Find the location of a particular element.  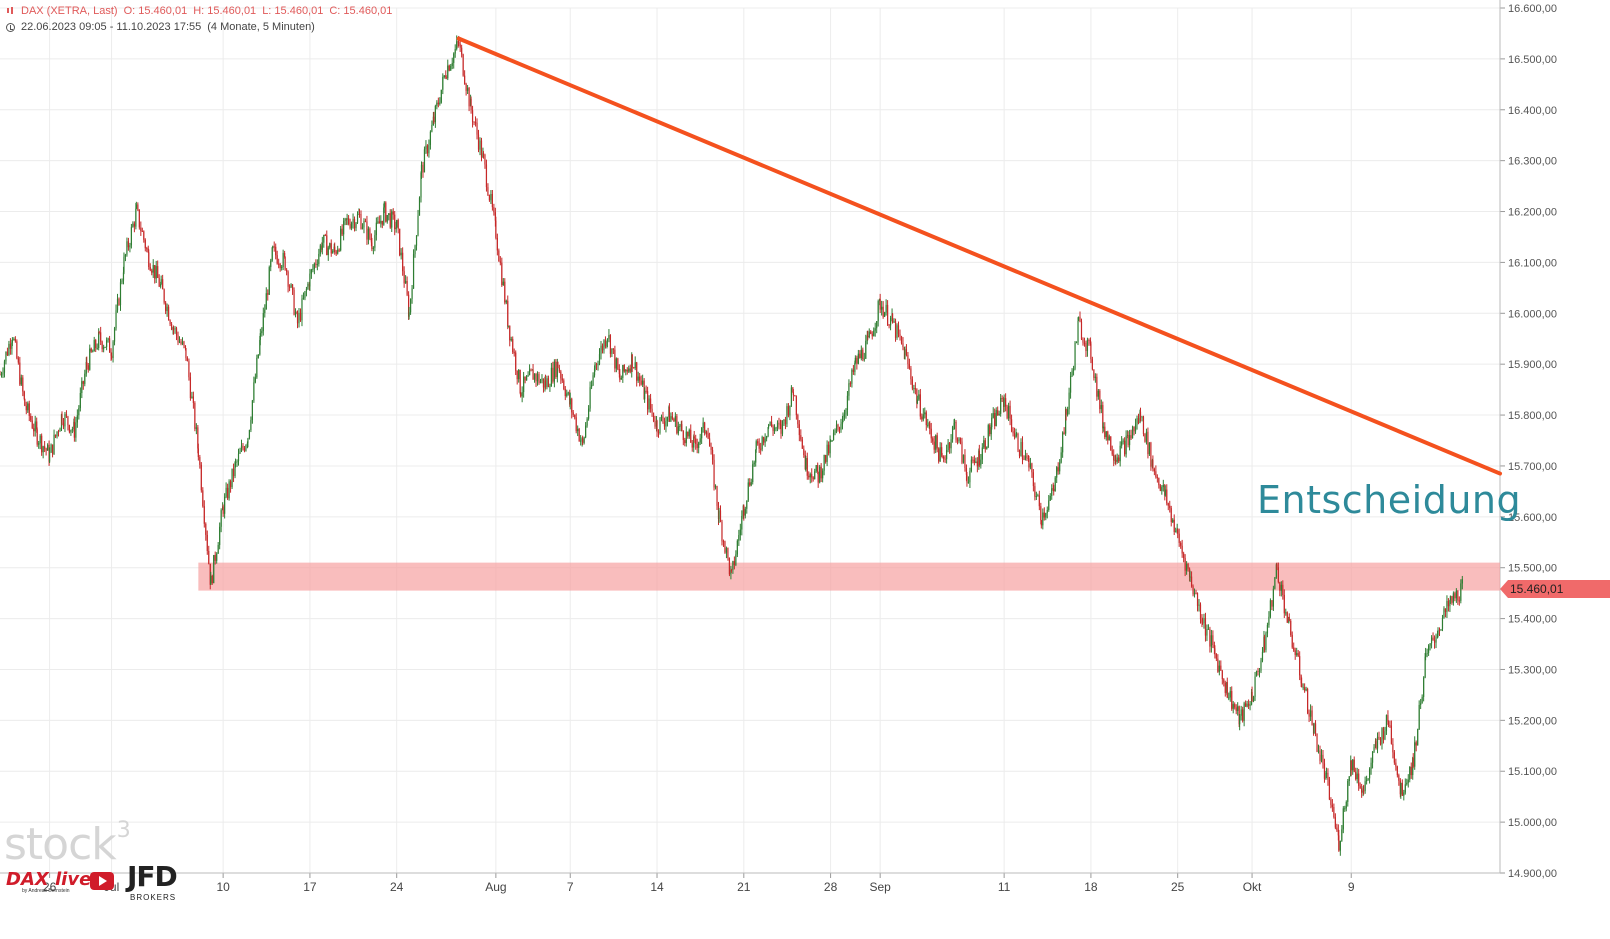

x-tick-label: Aug is located at coordinates (495, 887).